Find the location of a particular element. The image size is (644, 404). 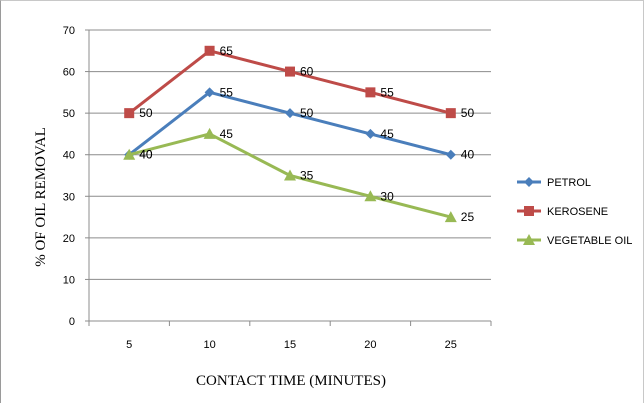

y-tick-label-50: 50 is located at coordinates (69, 114).